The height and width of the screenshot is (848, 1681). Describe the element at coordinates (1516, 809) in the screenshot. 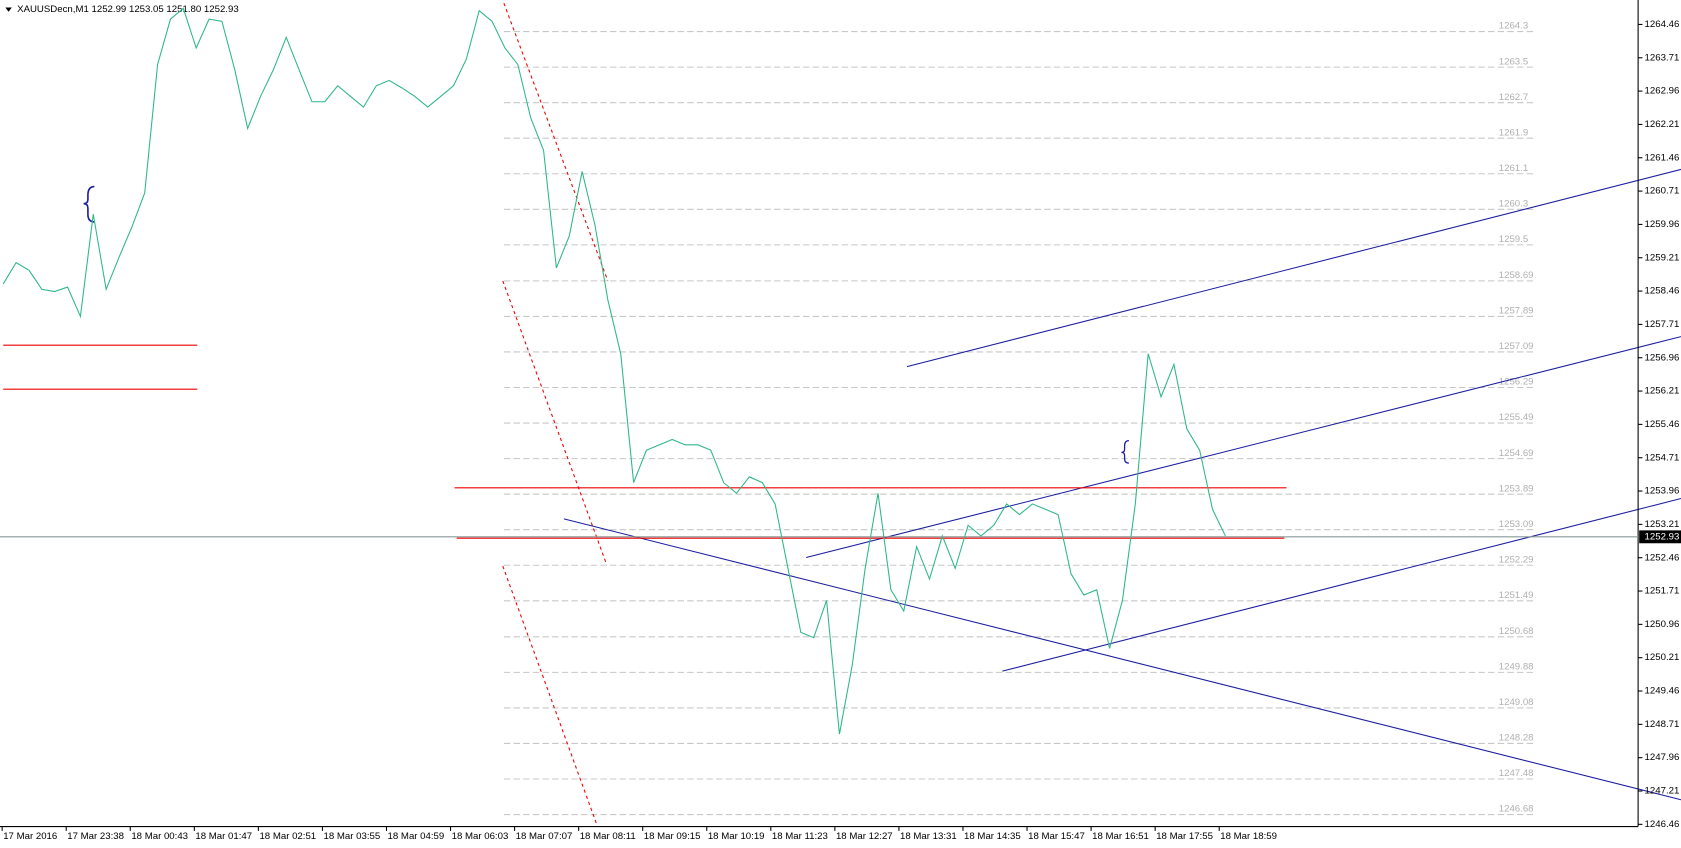

I see `fib-label: 1246.68` at that location.